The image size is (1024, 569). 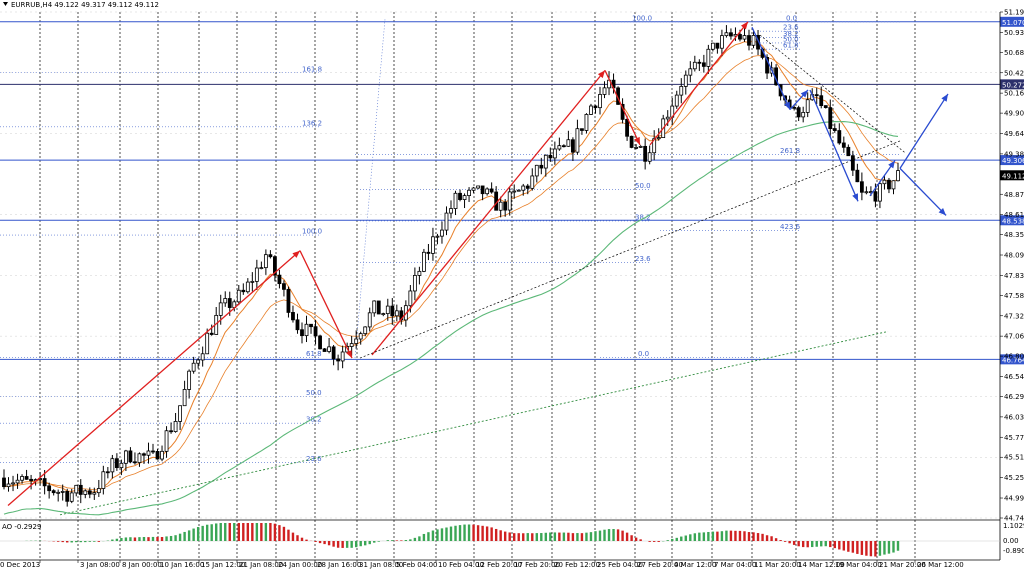 I want to click on symbol-header: EURRUB,H4 49.122 49.317 49.112 49.112, so click(x=85, y=5).